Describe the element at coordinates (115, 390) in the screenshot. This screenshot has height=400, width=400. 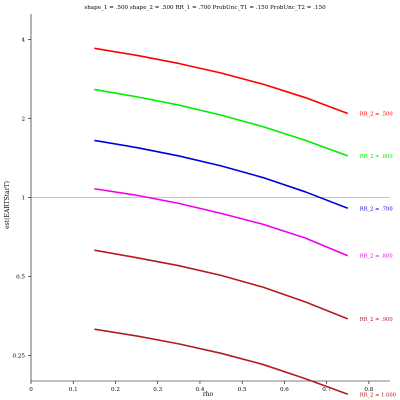
I see `x-tick-label: 0.2` at that location.